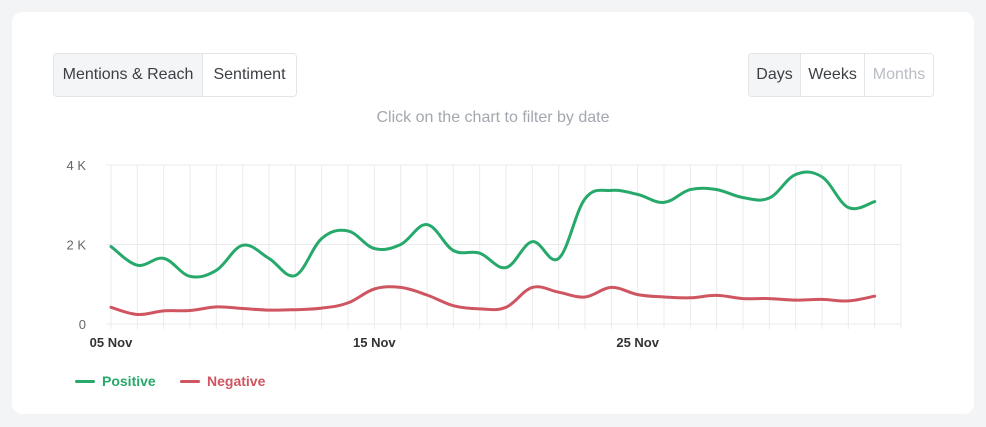 Image resolution: width=986 pixels, height=427 pixels. I want to click on legend-item-negative: Negative, so click(222, 381).